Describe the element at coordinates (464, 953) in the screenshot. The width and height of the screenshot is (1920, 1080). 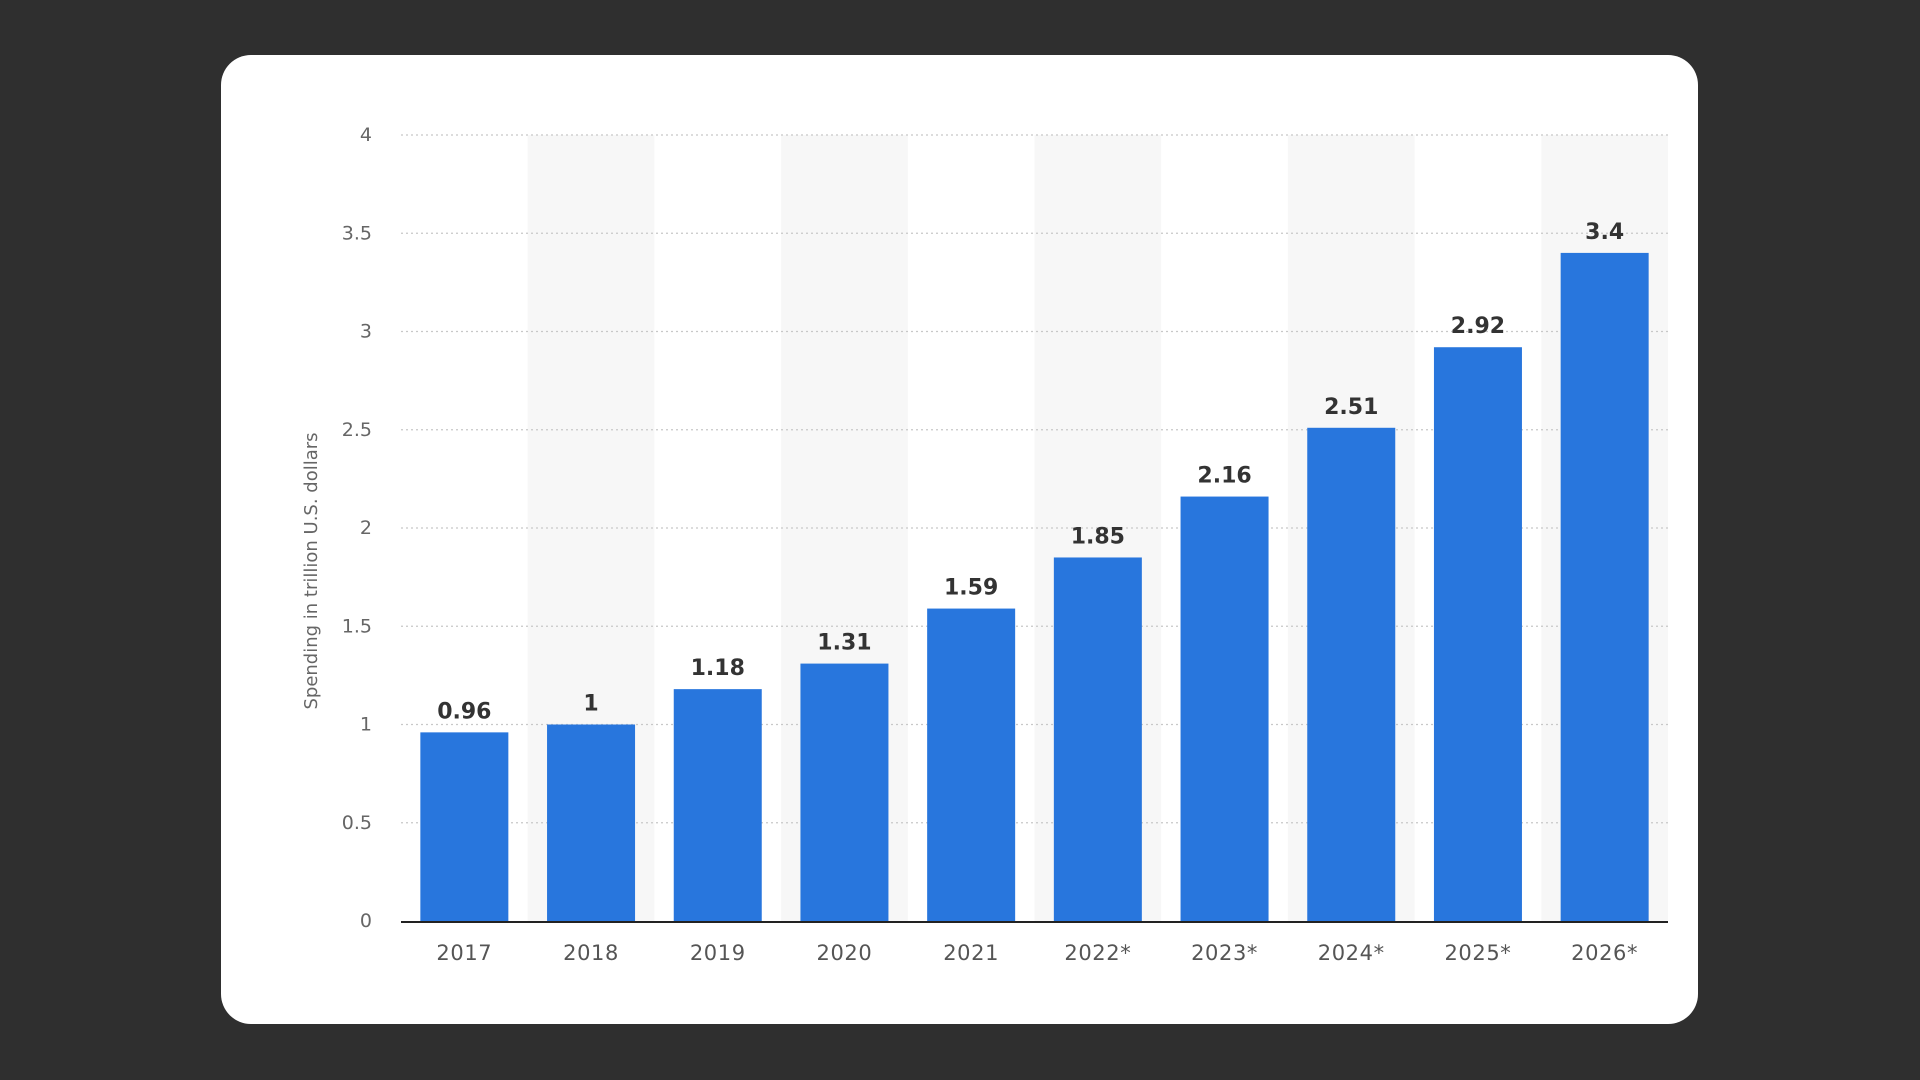
I see `x-category-label: 2017` at that location.